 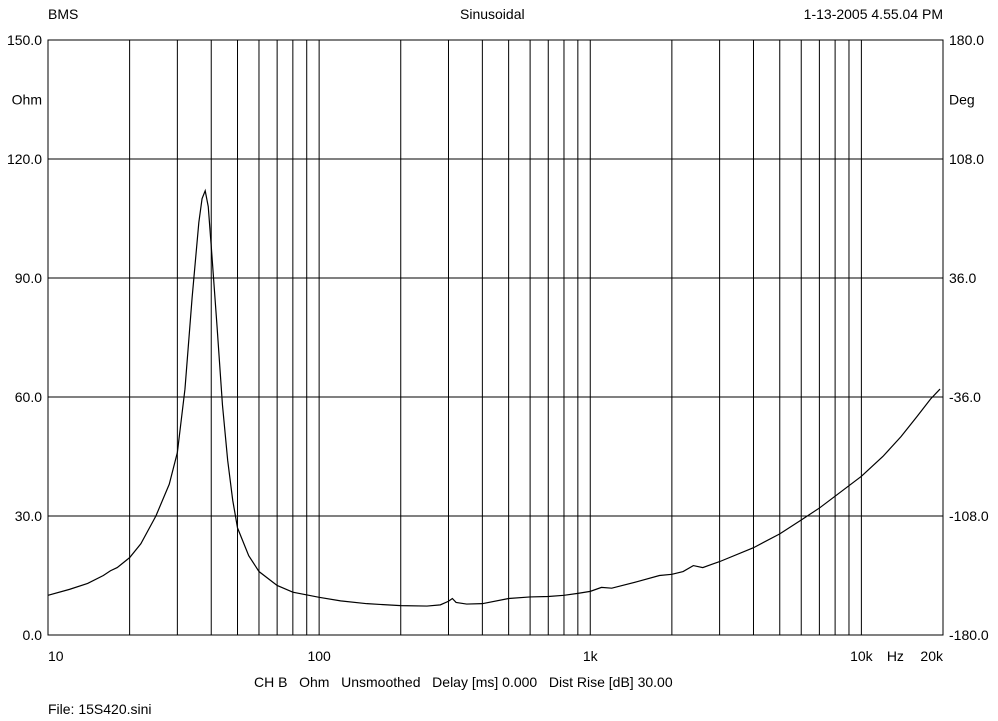 What do you see at coordinates (100, 709) in the screenshot?
I see `file-label: File: 15S420.sini` at bounding box center [100, 709].